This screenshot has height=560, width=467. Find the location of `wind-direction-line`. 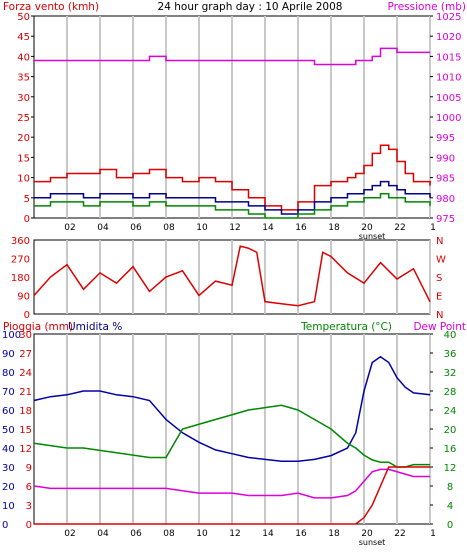

wind-direction-line is located at coordinates (232, 276).